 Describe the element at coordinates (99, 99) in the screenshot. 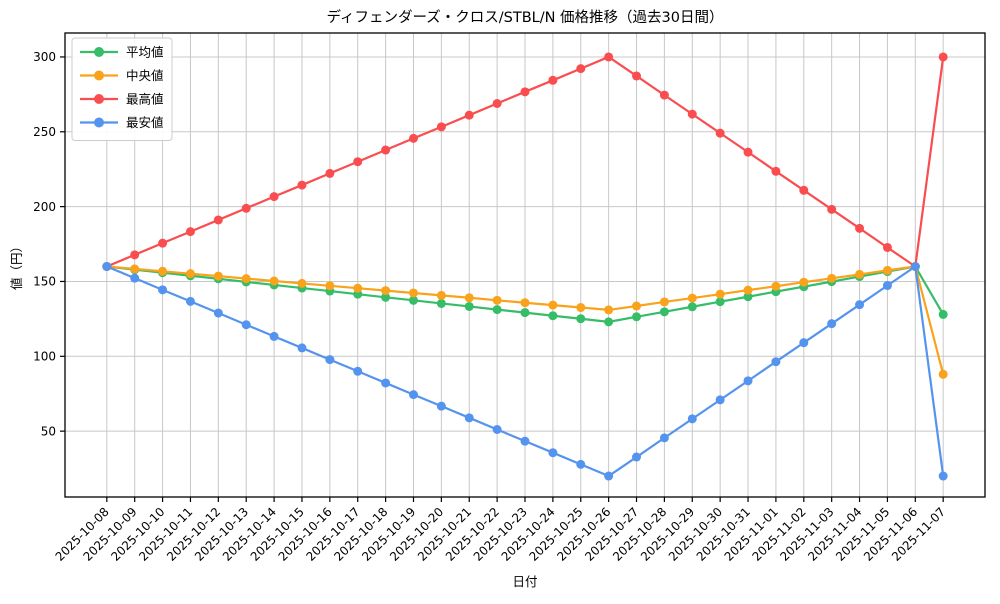

I see `legend-max-marker-icon` at that location.